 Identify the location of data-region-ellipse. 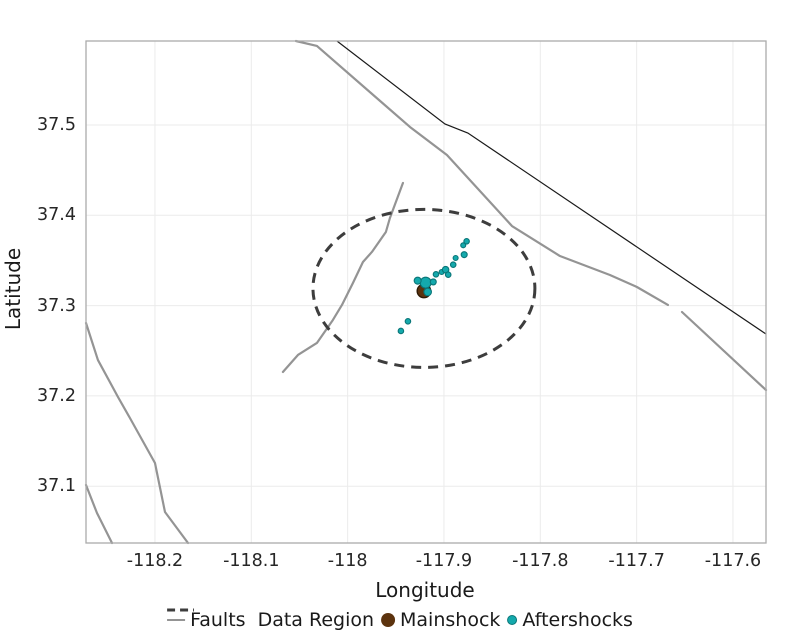
(424, 288).